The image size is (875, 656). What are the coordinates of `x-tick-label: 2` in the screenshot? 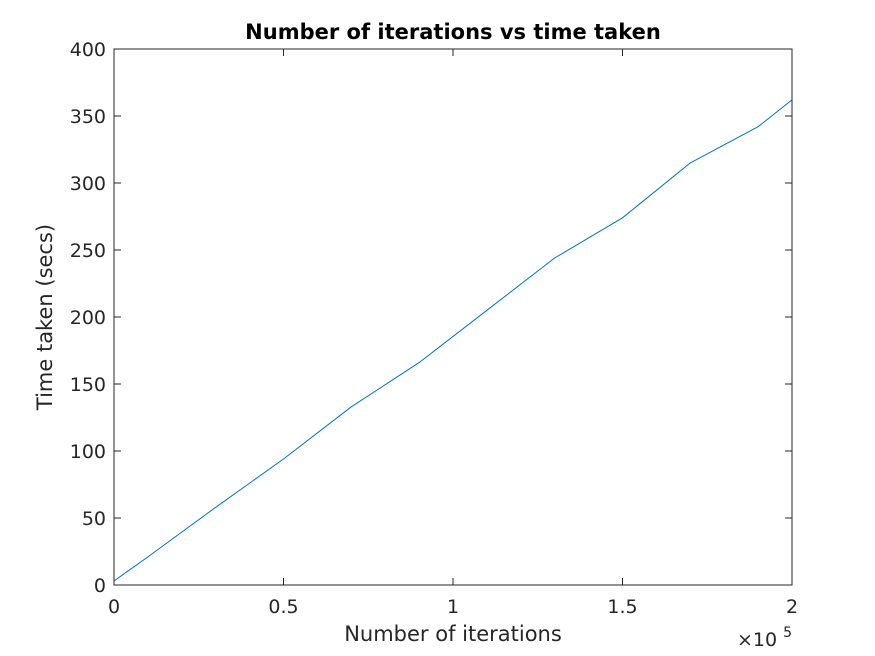 It's located at (792, 607).